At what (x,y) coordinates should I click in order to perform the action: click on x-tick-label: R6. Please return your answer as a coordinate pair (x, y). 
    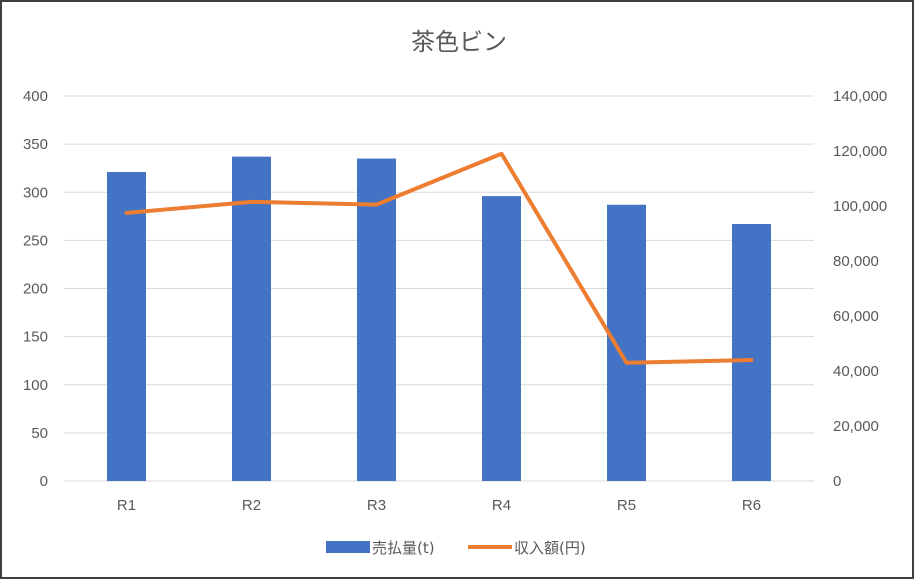
    Looking at the image, I should click on (751, 505).